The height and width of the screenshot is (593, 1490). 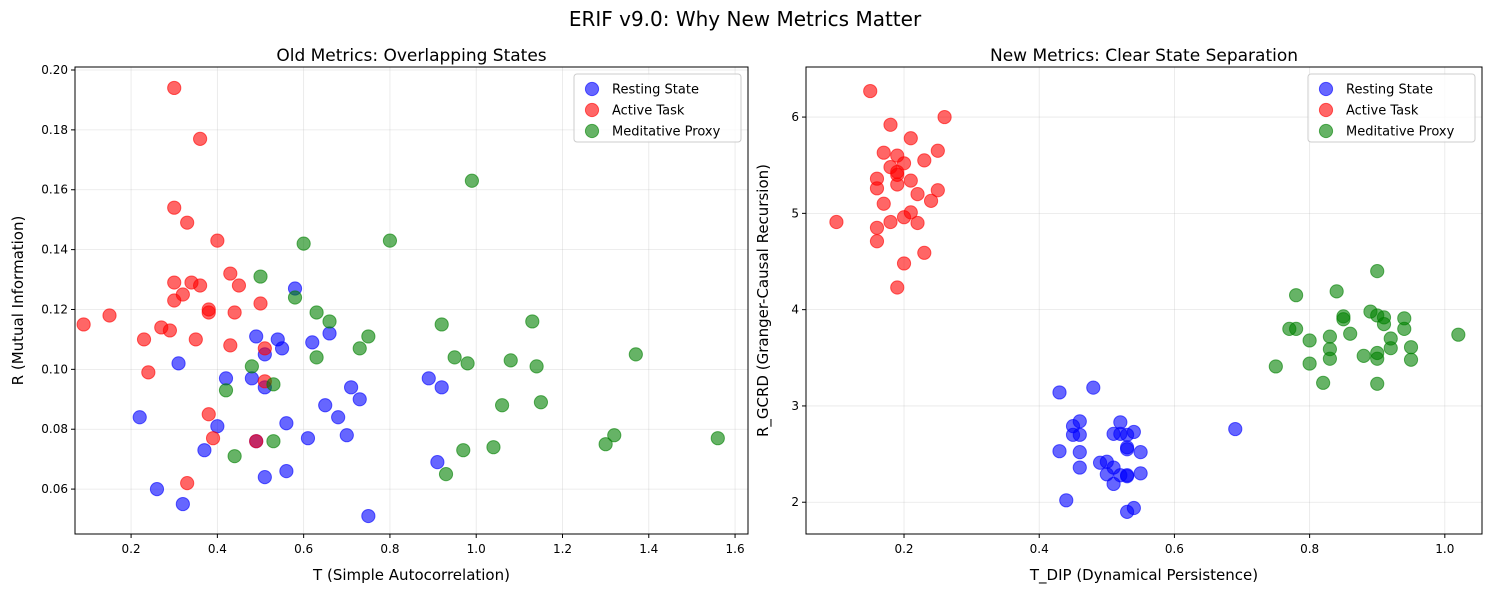 What do you see at coordinates (54, 250) in the screenshot?
I see `panel-0-y-tick-label-4: 0.14` at bounding box center [54, 250].